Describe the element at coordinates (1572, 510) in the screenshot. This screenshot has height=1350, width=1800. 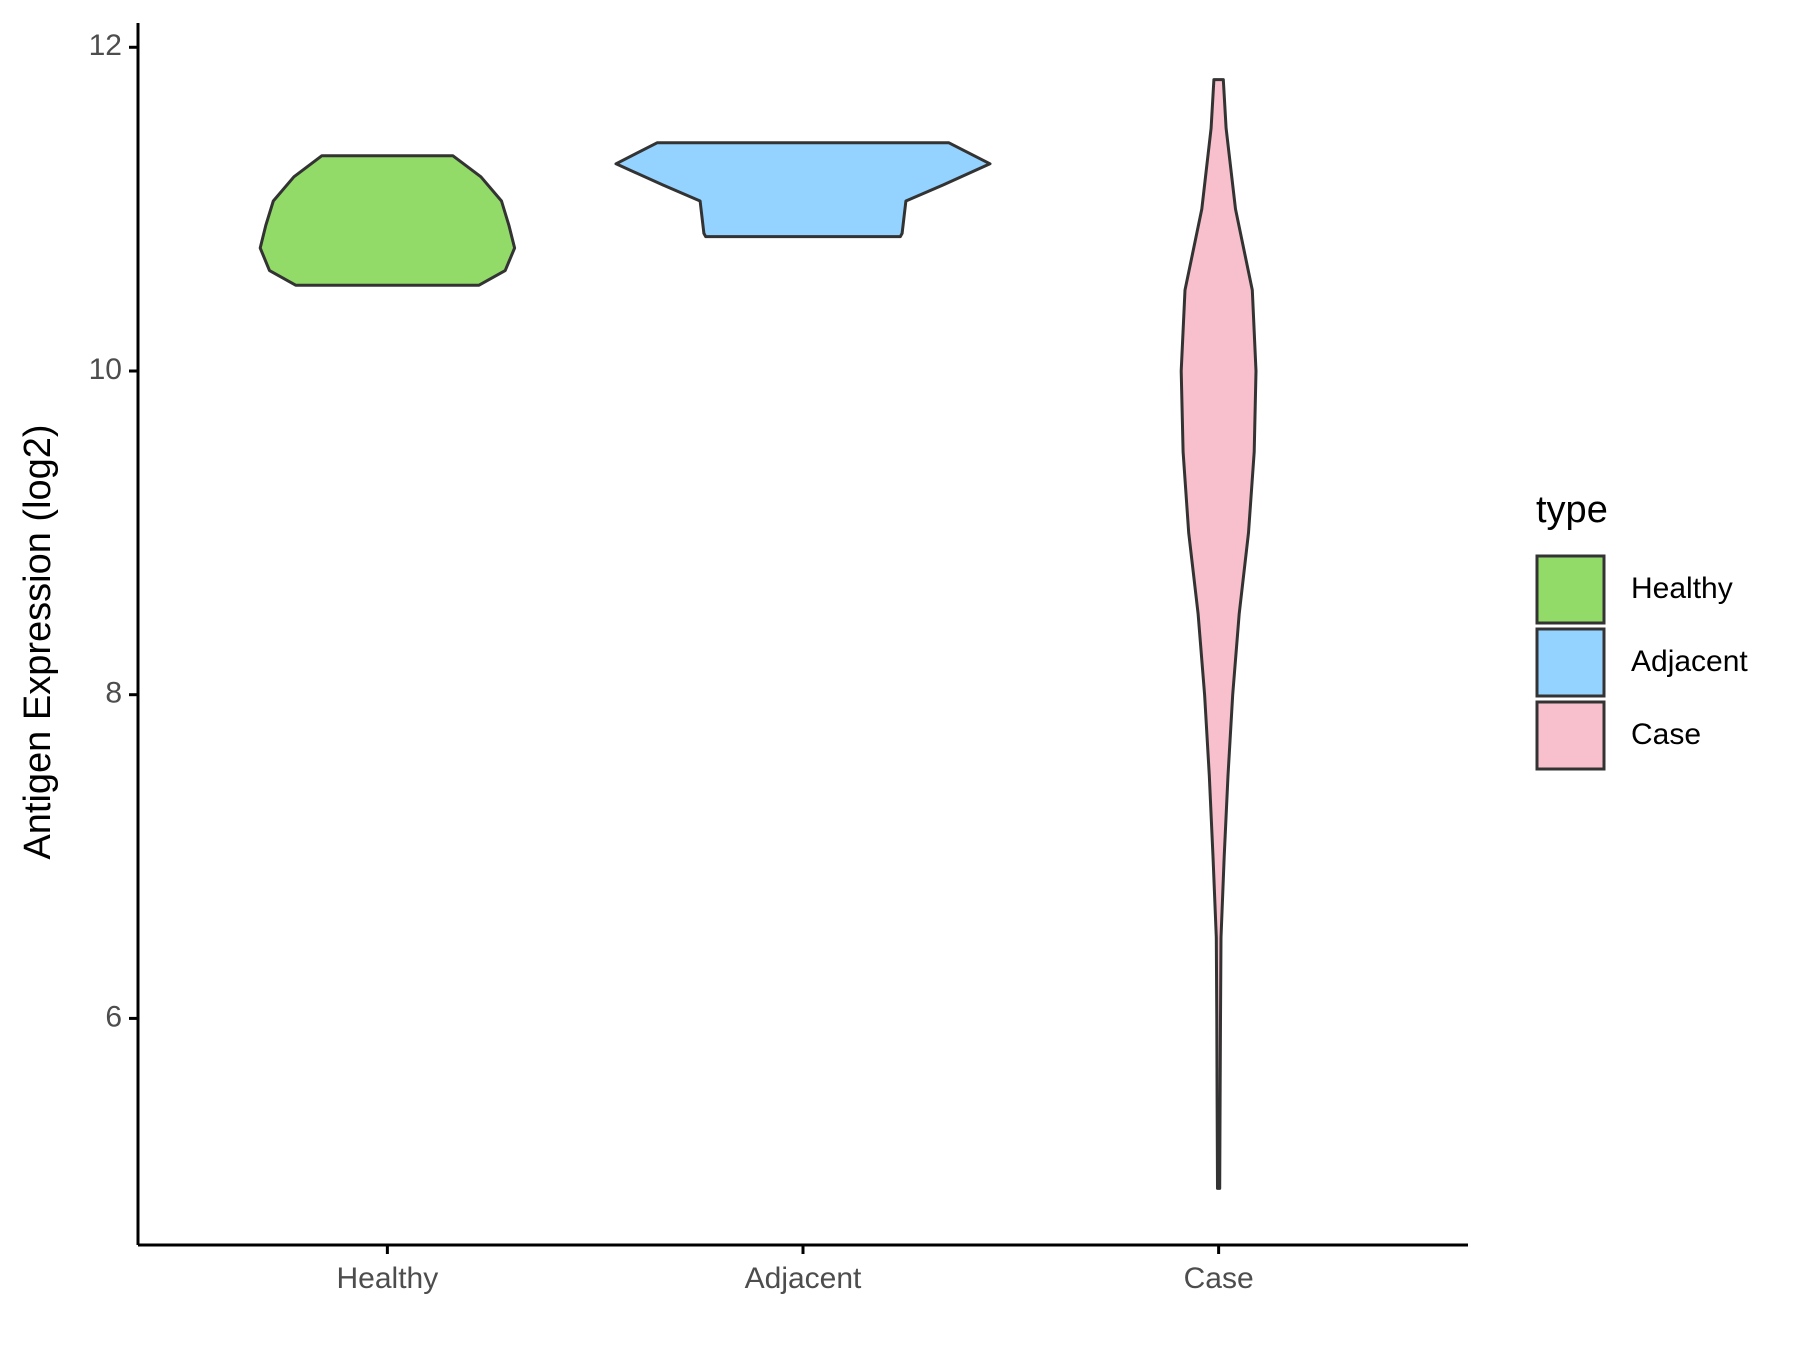
I see `legend-title: type` at that location.